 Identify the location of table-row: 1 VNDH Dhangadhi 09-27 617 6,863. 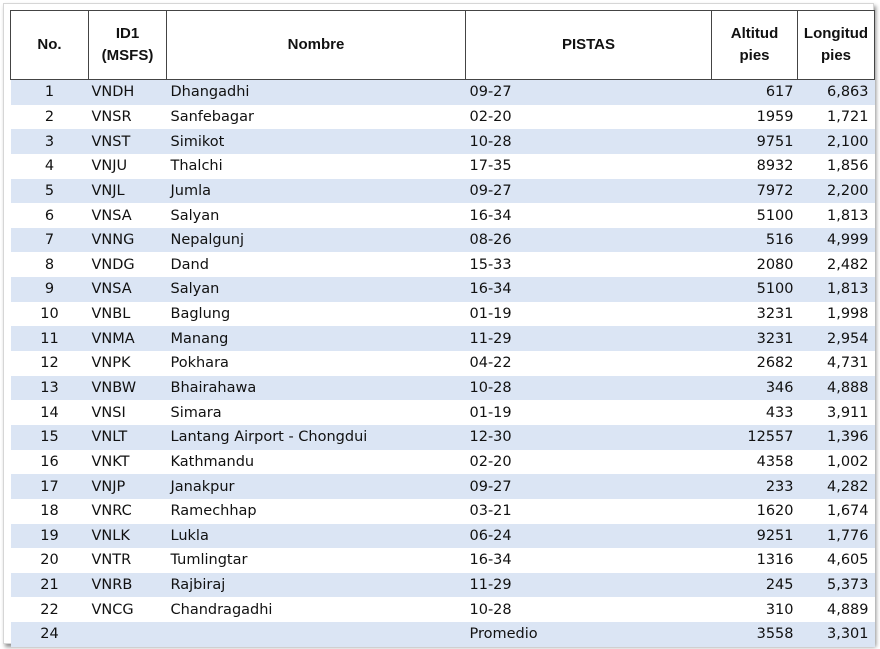
(442, 92).